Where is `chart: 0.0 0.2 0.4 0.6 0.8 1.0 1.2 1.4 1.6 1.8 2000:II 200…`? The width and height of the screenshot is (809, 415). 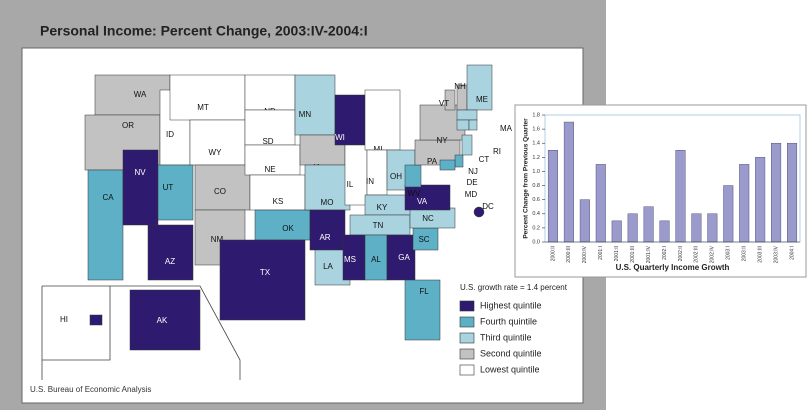 chart: 0.0 0.2 0.4 0.6 0.8 1.0 1.2 1.4 1.6 1.8 2000:II 200… is located at coordinates (662, 192).